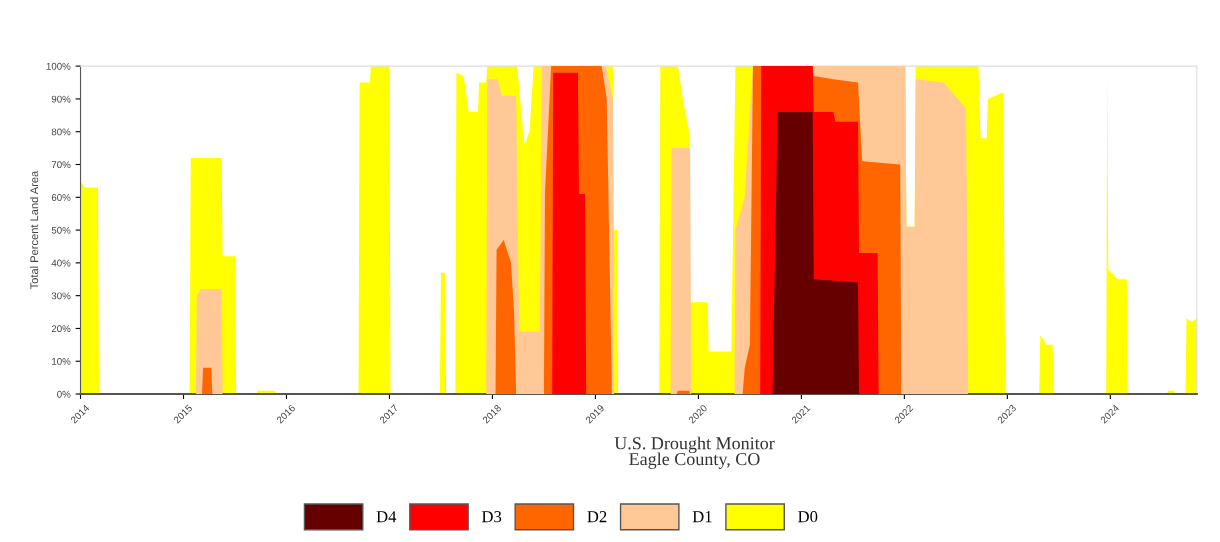  Describe the element at coordinates (61, 132) in the screenshot. I see `y-tick-label: 80%` at that location.